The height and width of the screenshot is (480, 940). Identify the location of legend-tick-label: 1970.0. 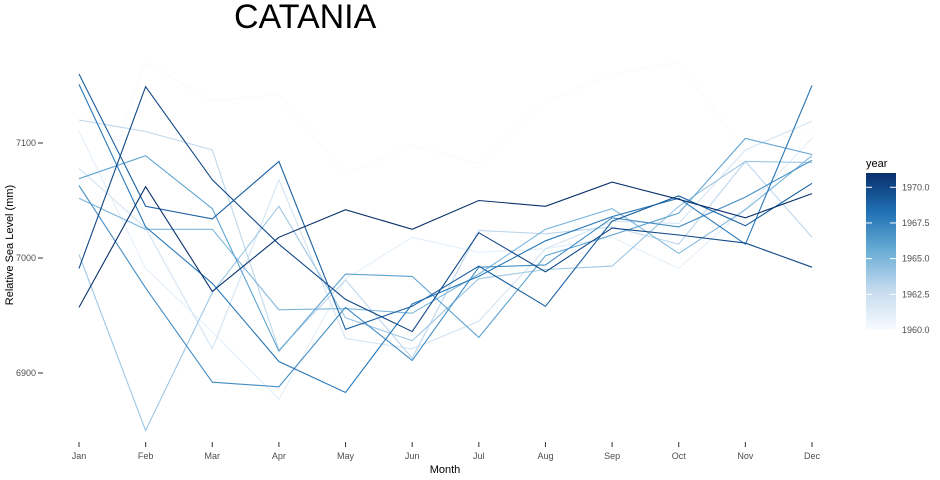
(916, 187).